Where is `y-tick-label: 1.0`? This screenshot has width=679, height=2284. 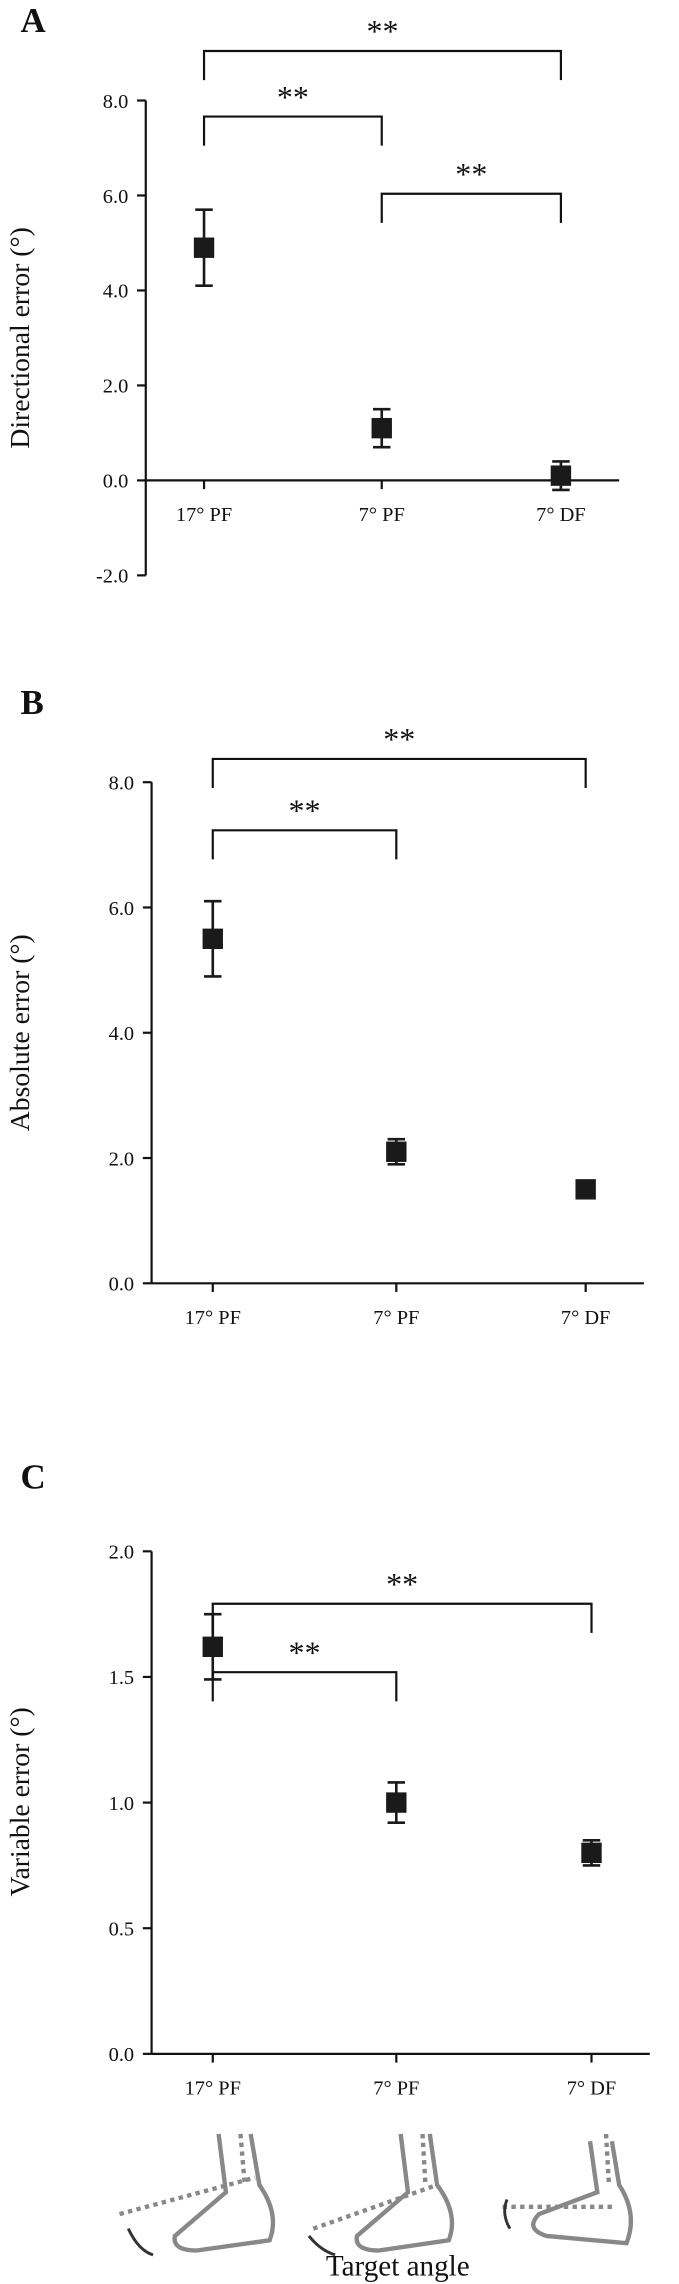 y-tick-label: 1.0 is located at coordinates (121, 1804).